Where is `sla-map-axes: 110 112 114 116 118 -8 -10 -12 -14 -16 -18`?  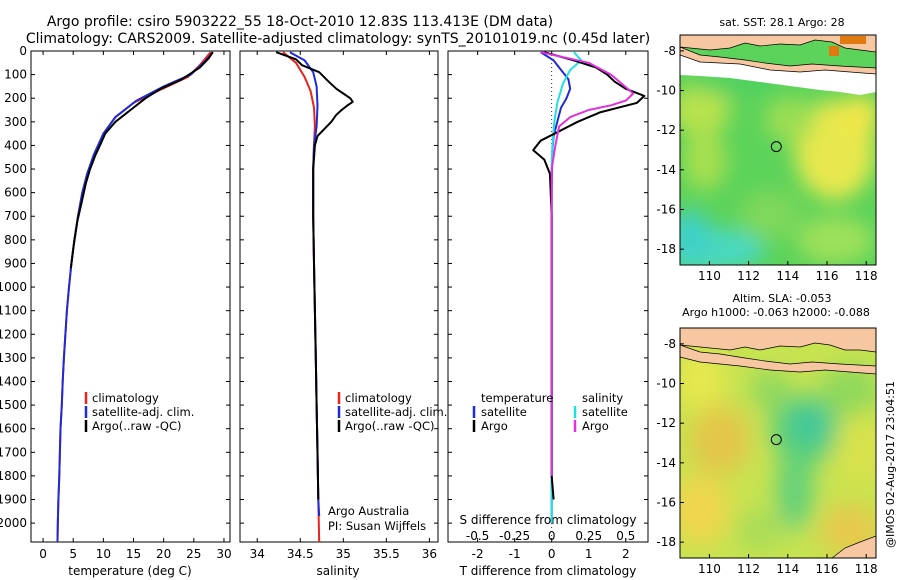
sla-map-axes: 110 112 114 116 118 -8 -10 -12 -14 -16 -18 is located at coordinates (766, 456).